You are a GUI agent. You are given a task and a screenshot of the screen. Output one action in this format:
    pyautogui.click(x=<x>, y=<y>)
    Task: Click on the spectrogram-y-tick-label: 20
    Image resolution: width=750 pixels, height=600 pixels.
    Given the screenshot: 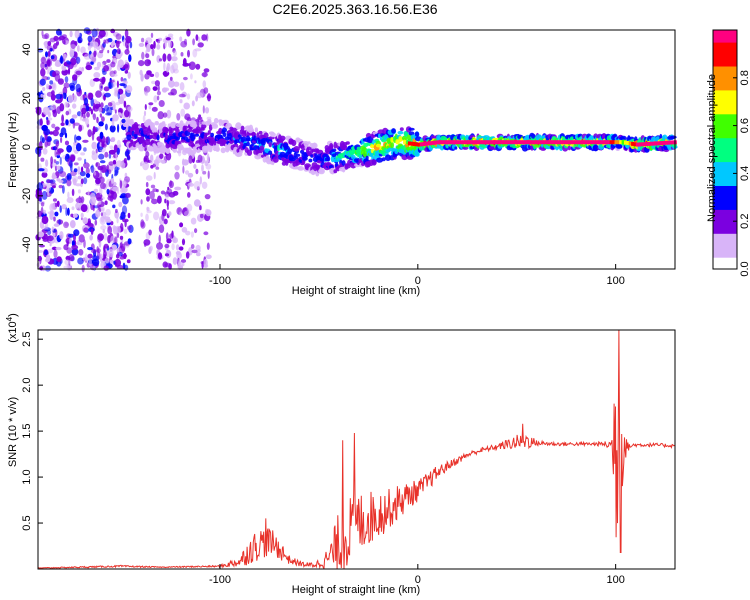 What is the action you would take?
    pyautogui.click(x=27, y=98)
    